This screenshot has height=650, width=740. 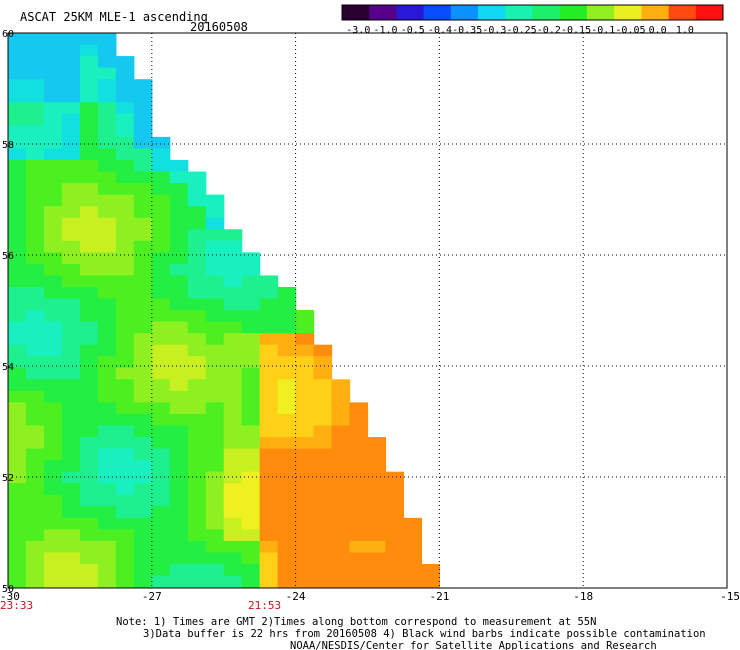 I want to click on lon-tick-label: -24, so click(x=296, y=596).